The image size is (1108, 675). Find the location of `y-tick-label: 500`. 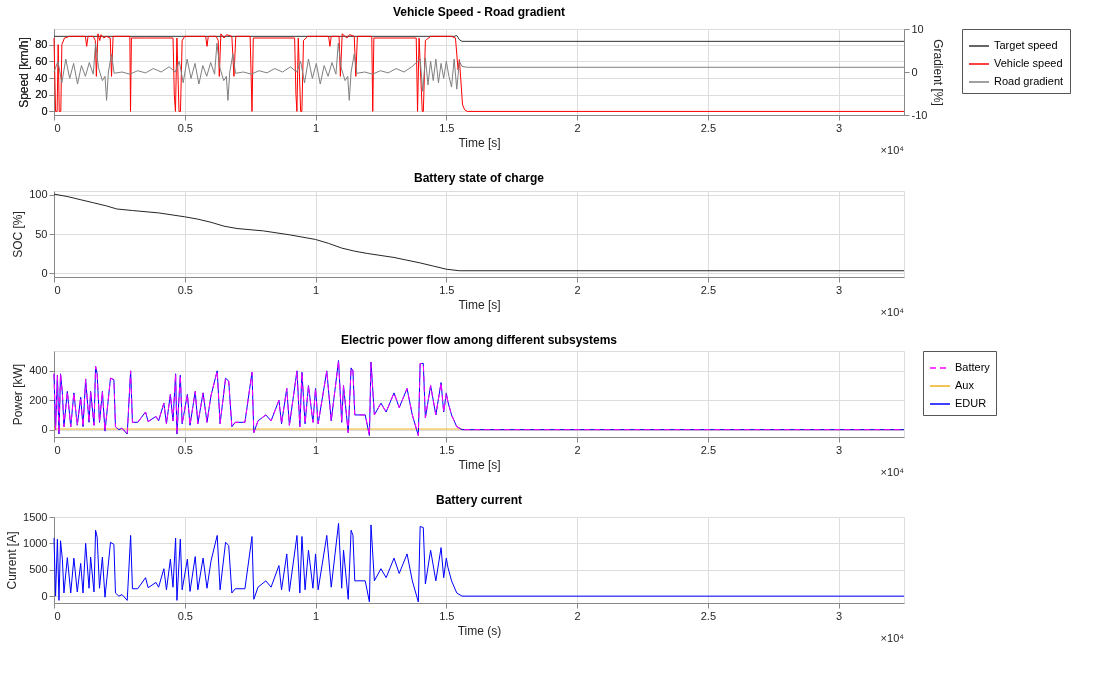

y-tick-label: 500 is located at coordinates (38, 569).